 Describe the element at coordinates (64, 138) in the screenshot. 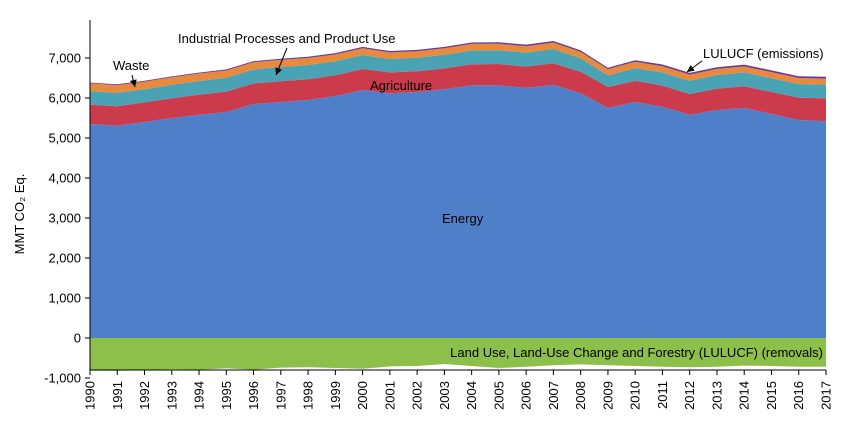

I see `y-tick-label: 5,000` at that location.